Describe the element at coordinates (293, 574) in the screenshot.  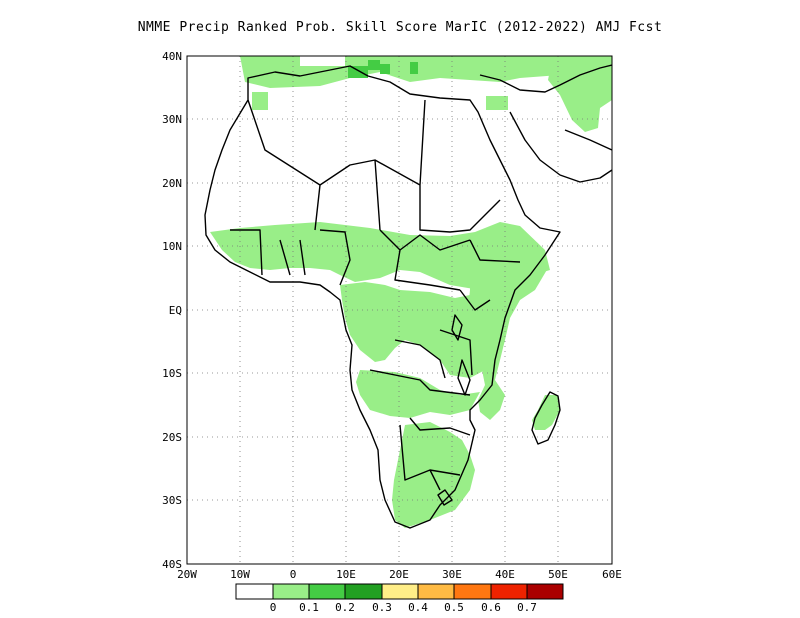
I see `lon-tick-label: 0` at that location.